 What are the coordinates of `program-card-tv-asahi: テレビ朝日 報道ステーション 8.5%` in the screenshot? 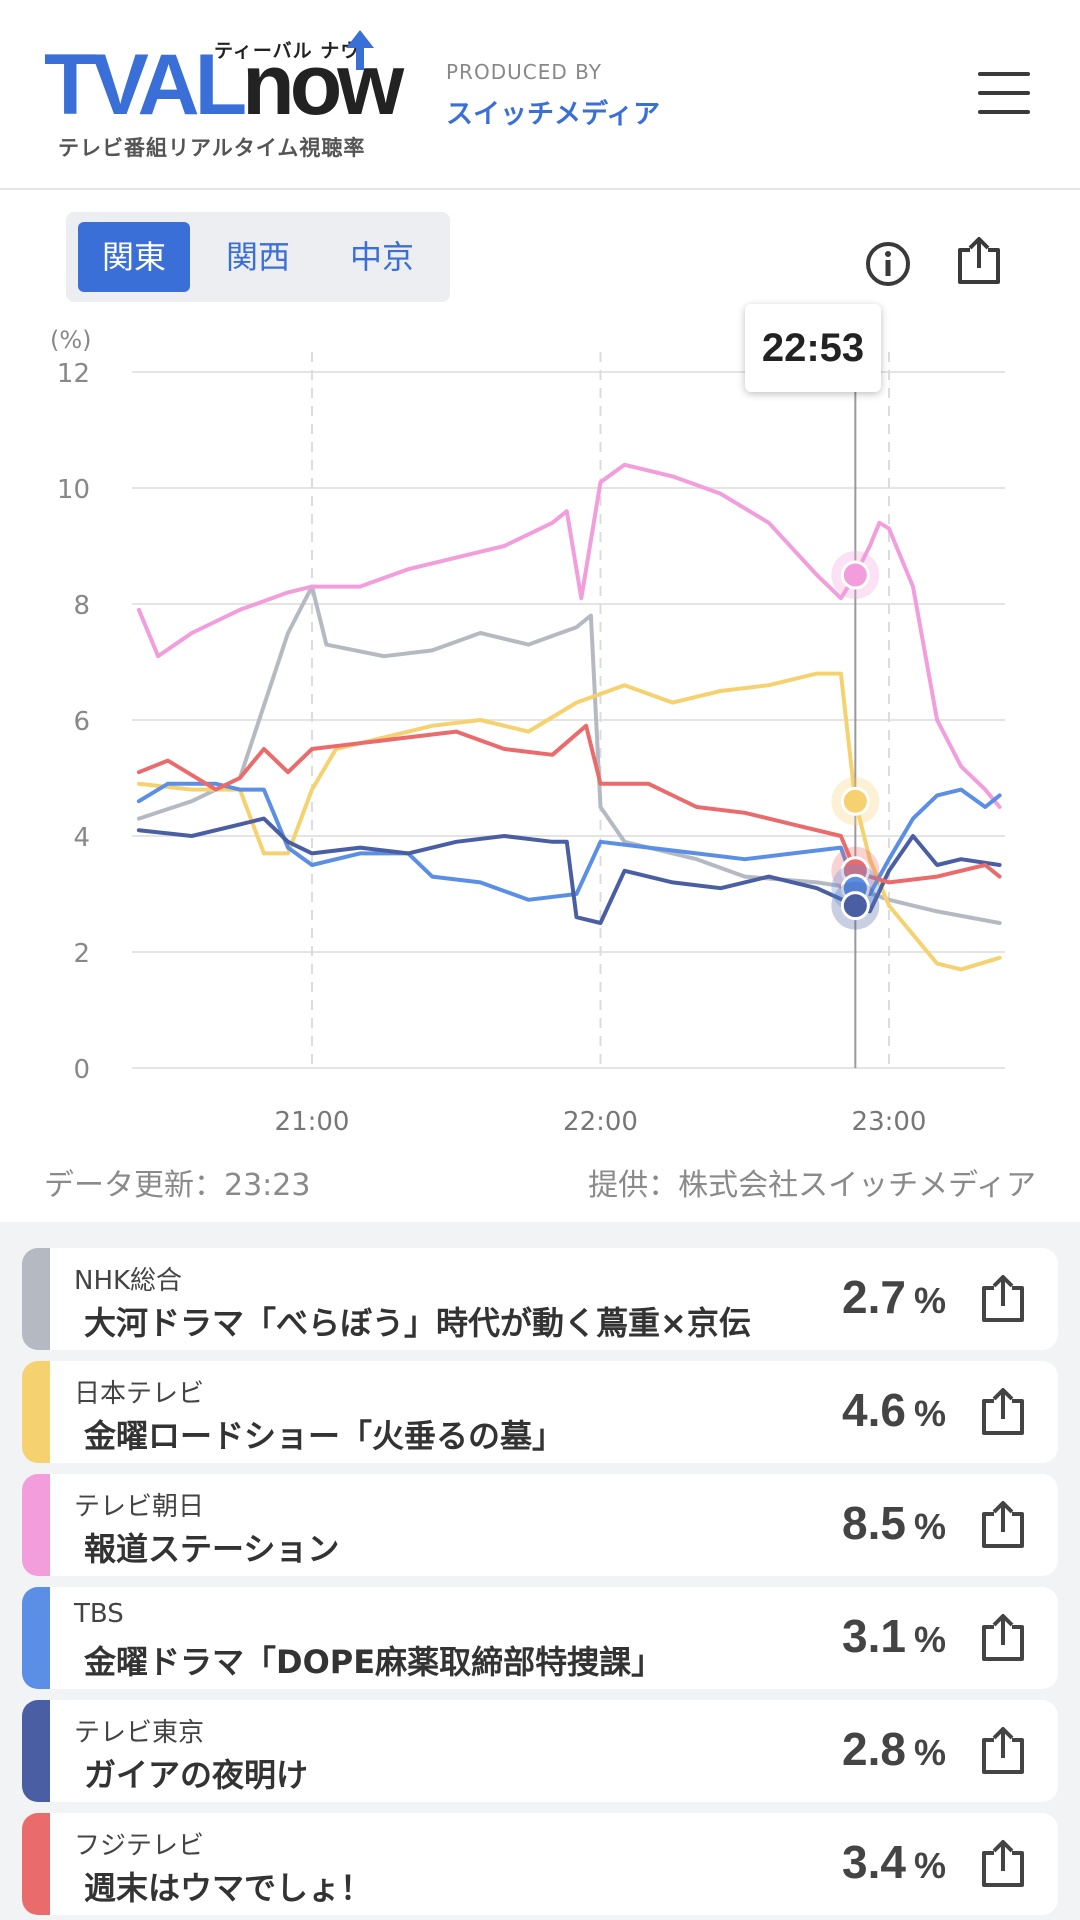 It's located at (540, 1525).